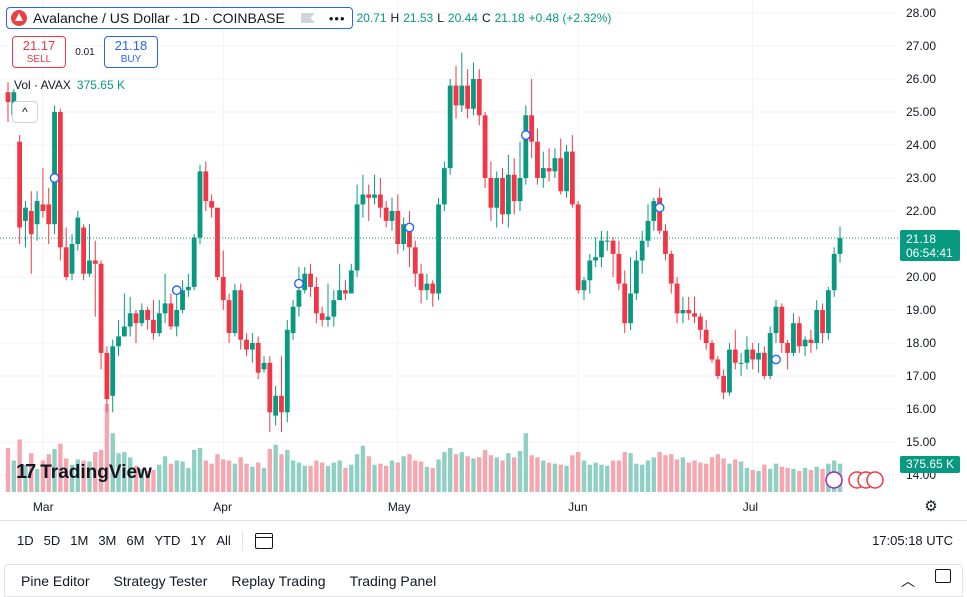 This screenshot has height=597, width=967. I want to click on settings-gear-icon: ⚙, so click(931, 506).